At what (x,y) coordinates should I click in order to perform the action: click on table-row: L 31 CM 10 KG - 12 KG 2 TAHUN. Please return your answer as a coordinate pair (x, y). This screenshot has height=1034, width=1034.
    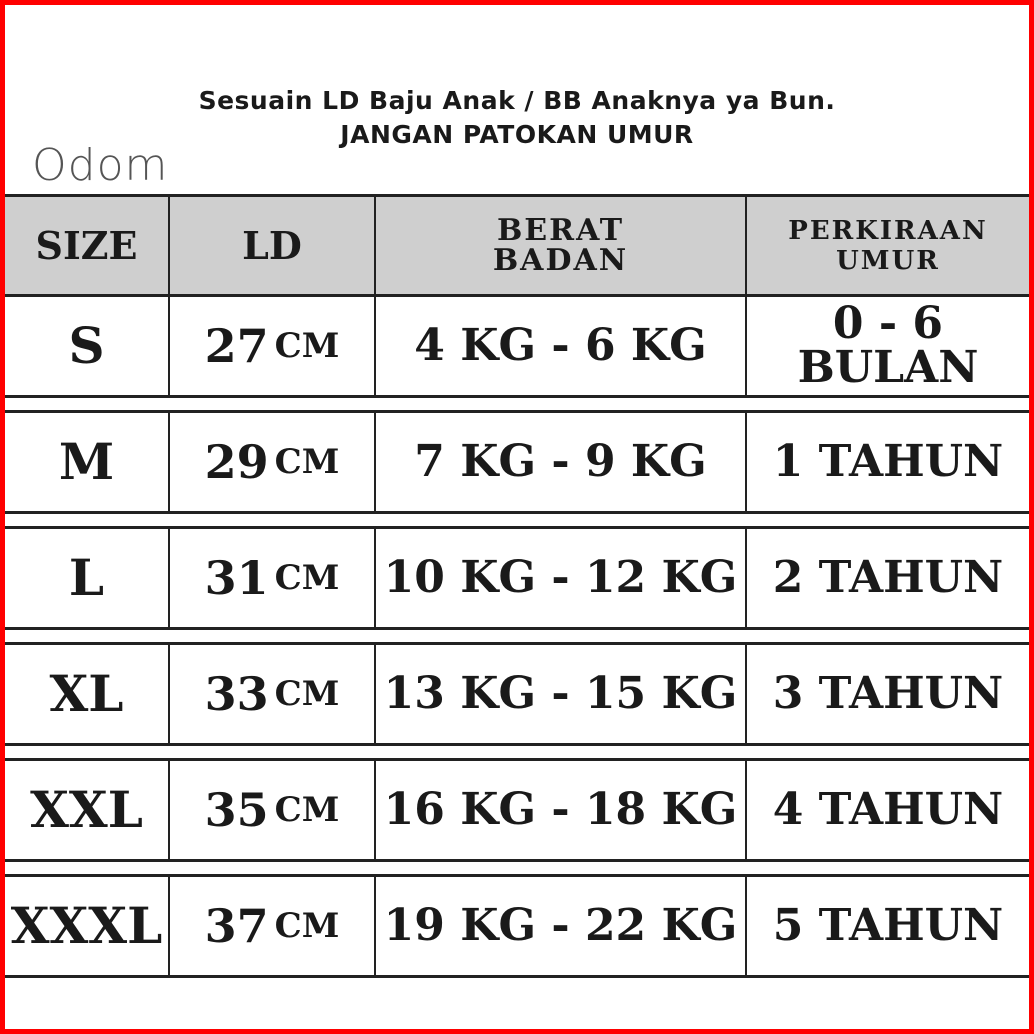
    Looking at the image, I should click on (517, 578).